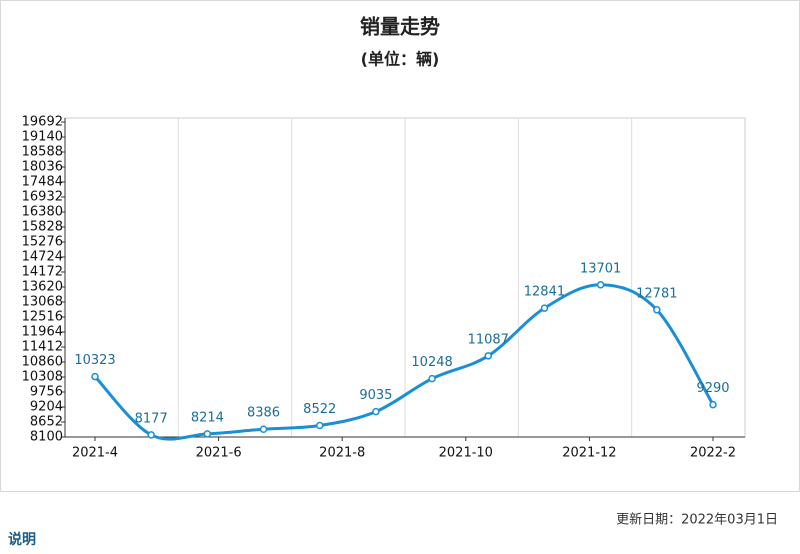 The width and height of the screenshot is (800, 554). What do you see at coordinates (42, 212) in the screenshot?
I see `y-tick-label: 16380` at bounding box center [42, 212].